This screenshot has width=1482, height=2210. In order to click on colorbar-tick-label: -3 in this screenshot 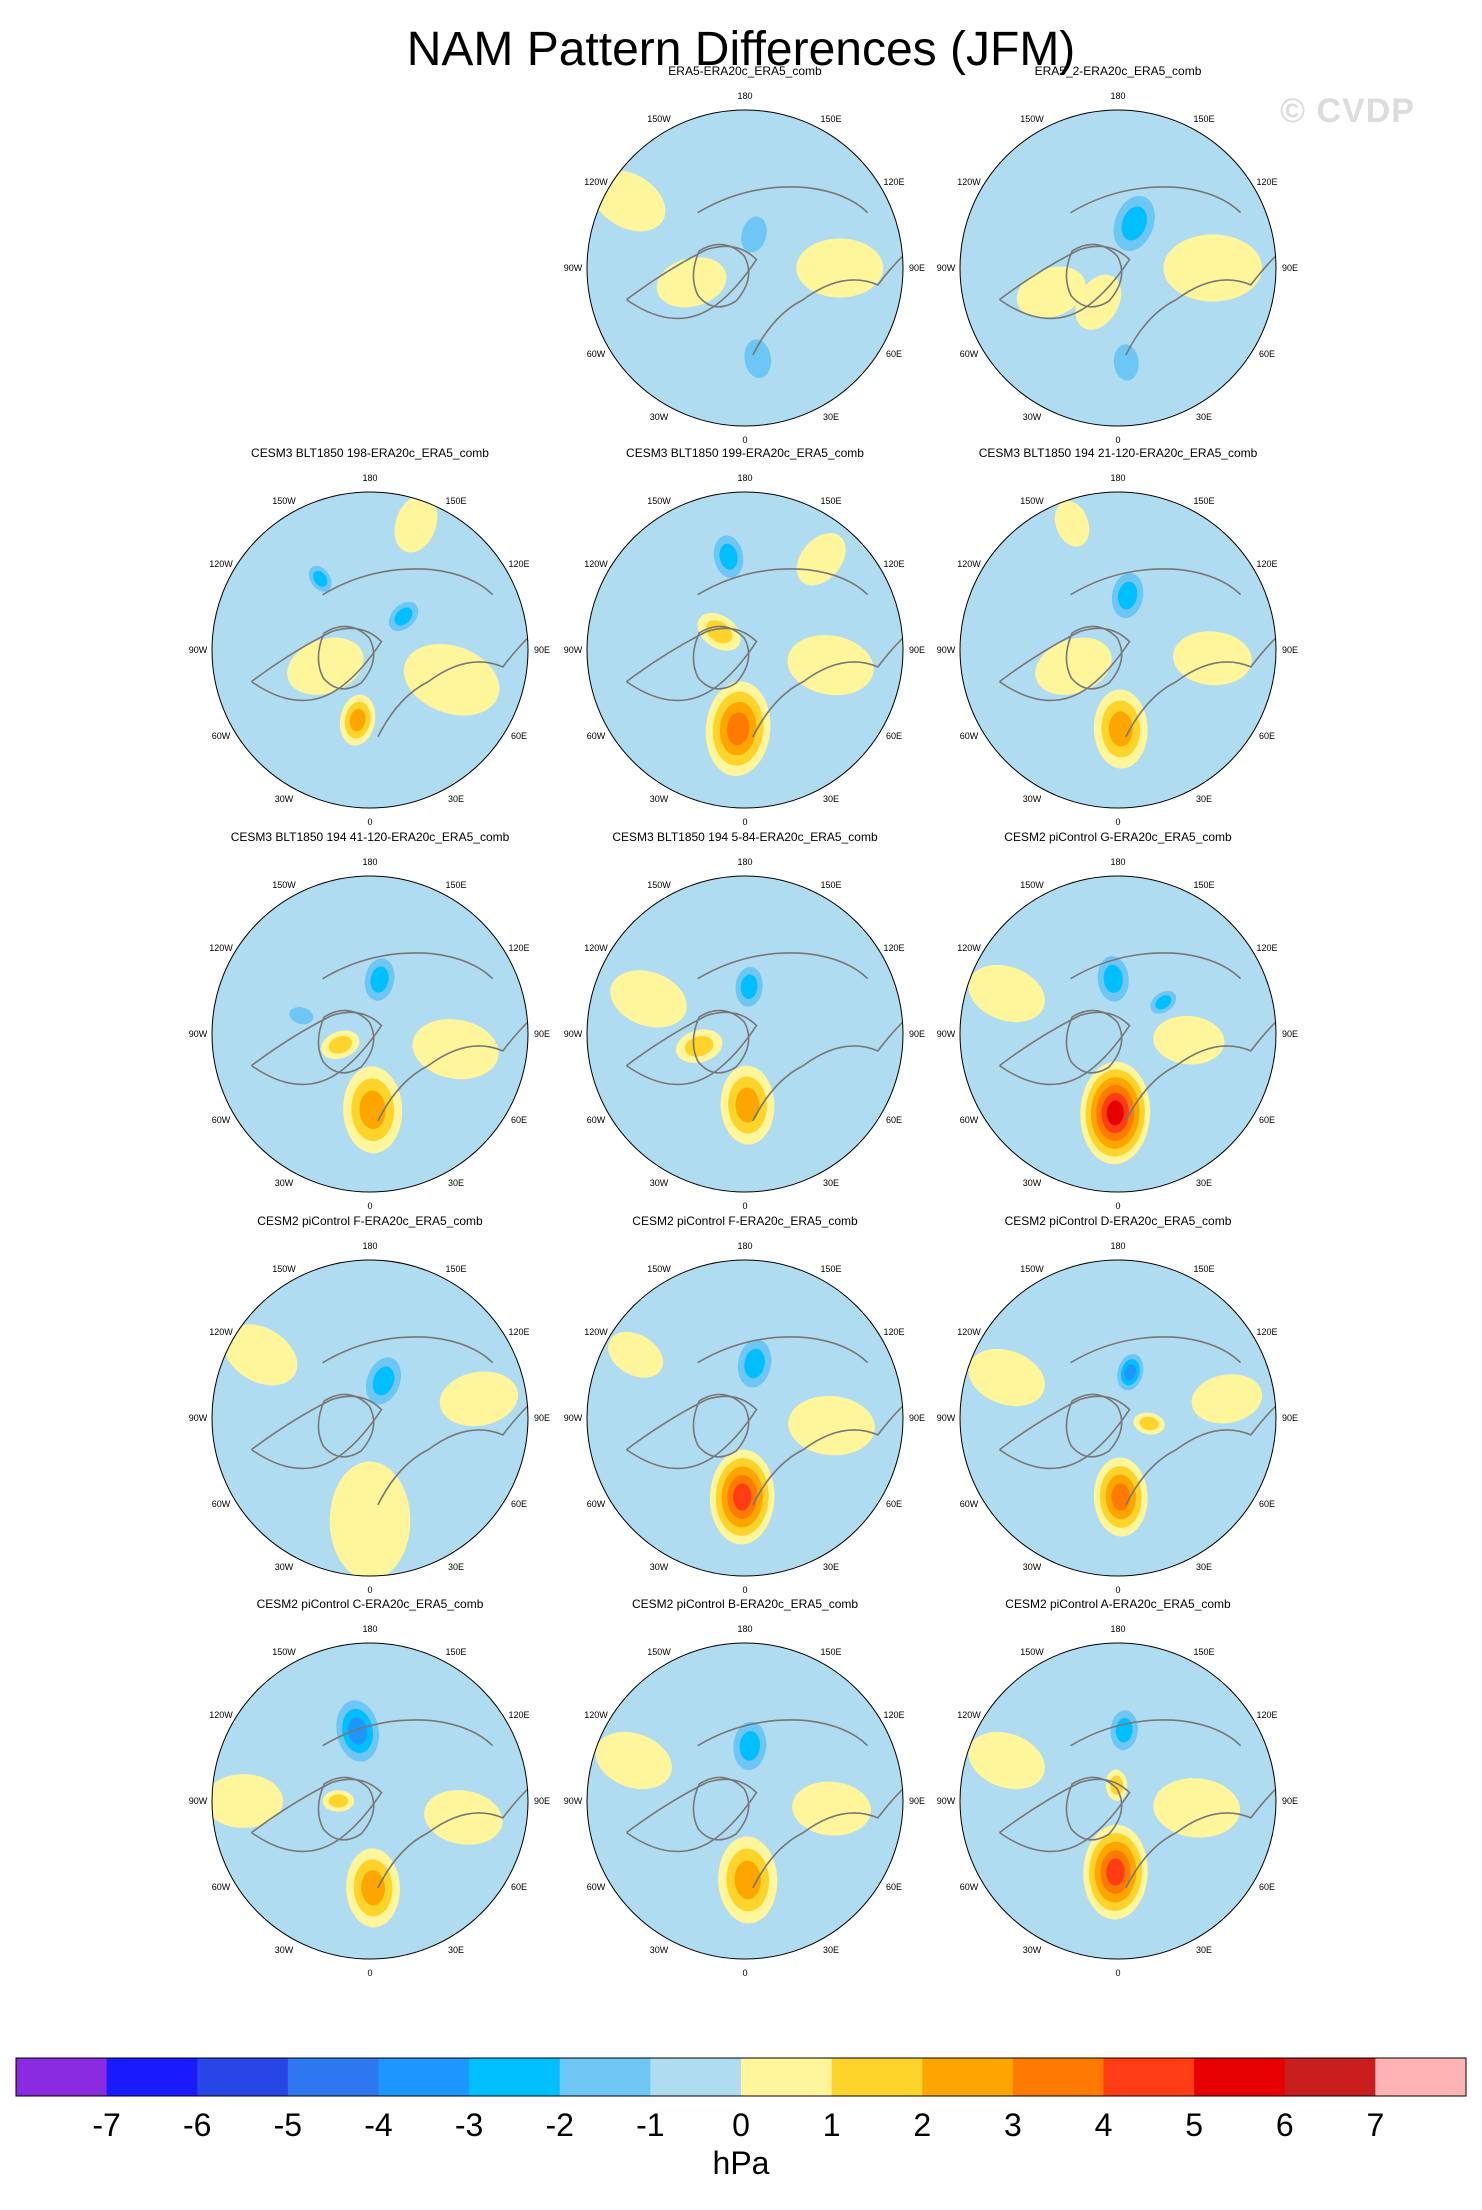, I will do `click(469, 2125)`.